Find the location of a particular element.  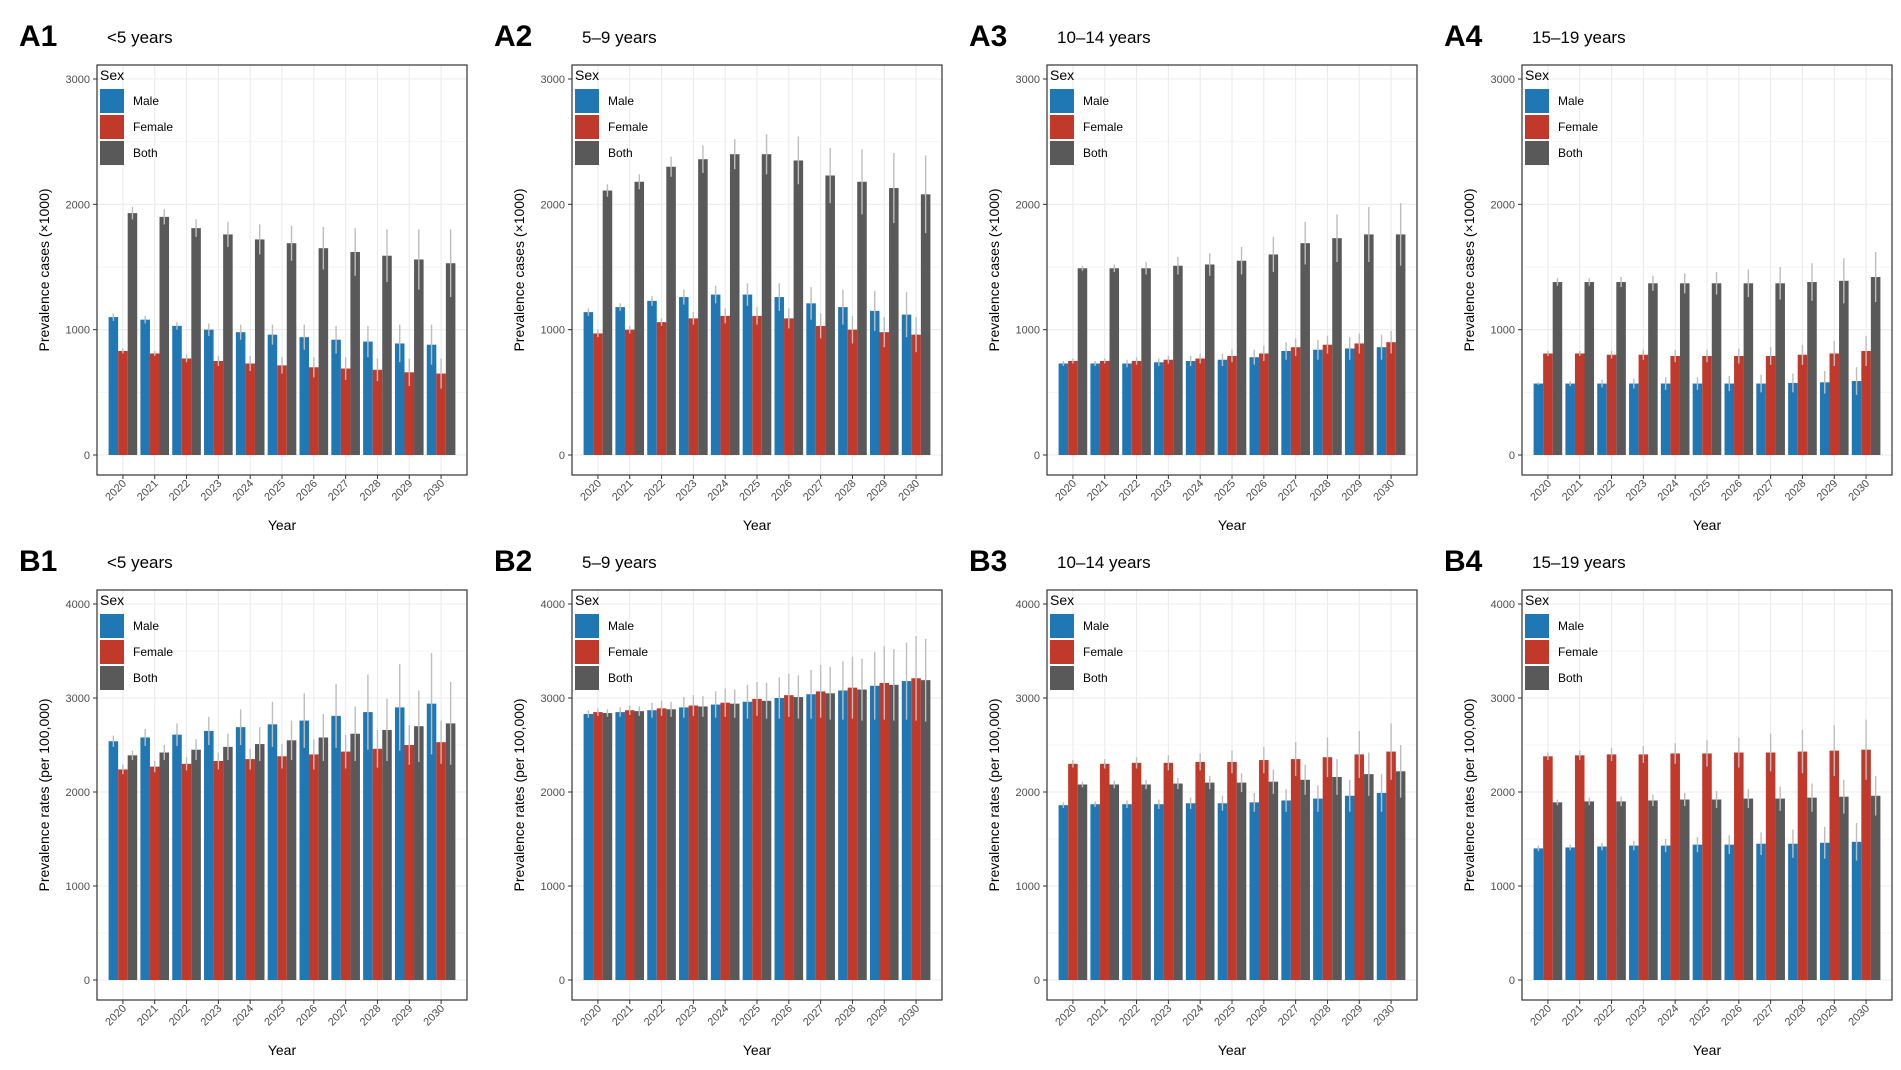

bar-both-2022 is located at coordinates (1621, 890).